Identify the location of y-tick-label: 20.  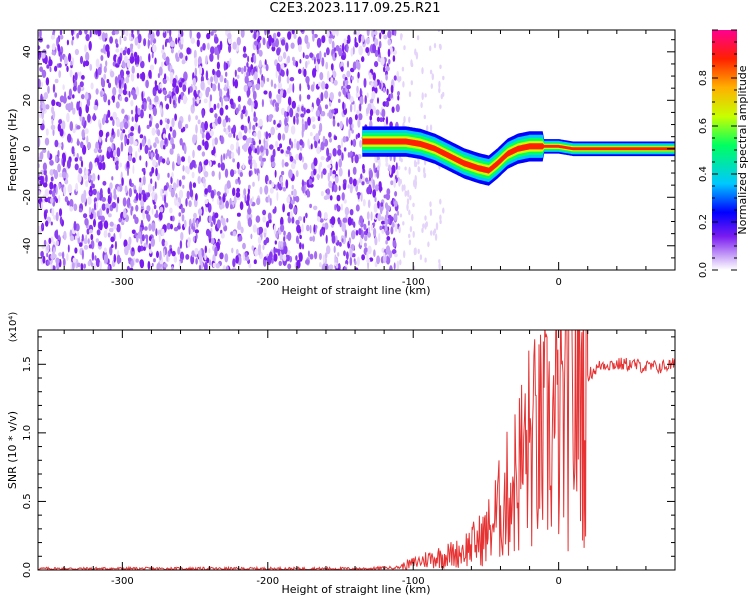
(27, 100).